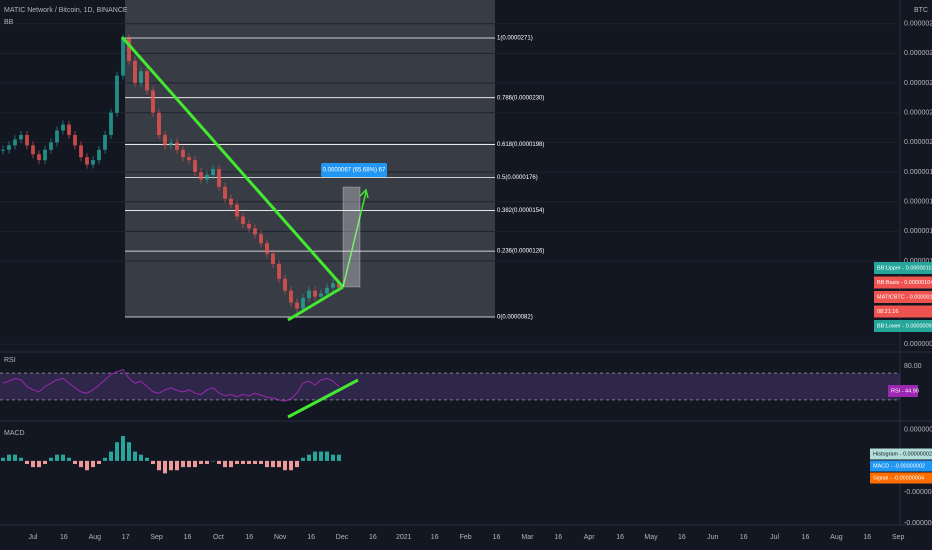 The width and height of the screenshot is (932, 550). Describe the element at coordinates (887, 312) in the screenshot. I see `price-badge-label: 08:21:16` at that location.